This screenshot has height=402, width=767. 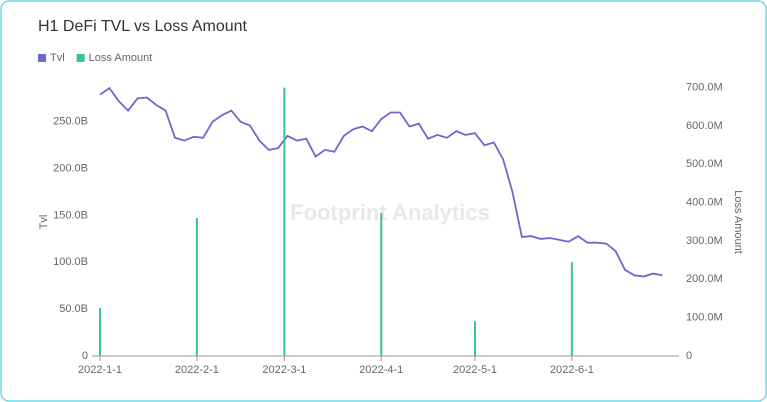 I want to click on legend-label: Tvl, so click(x=57, y=58).